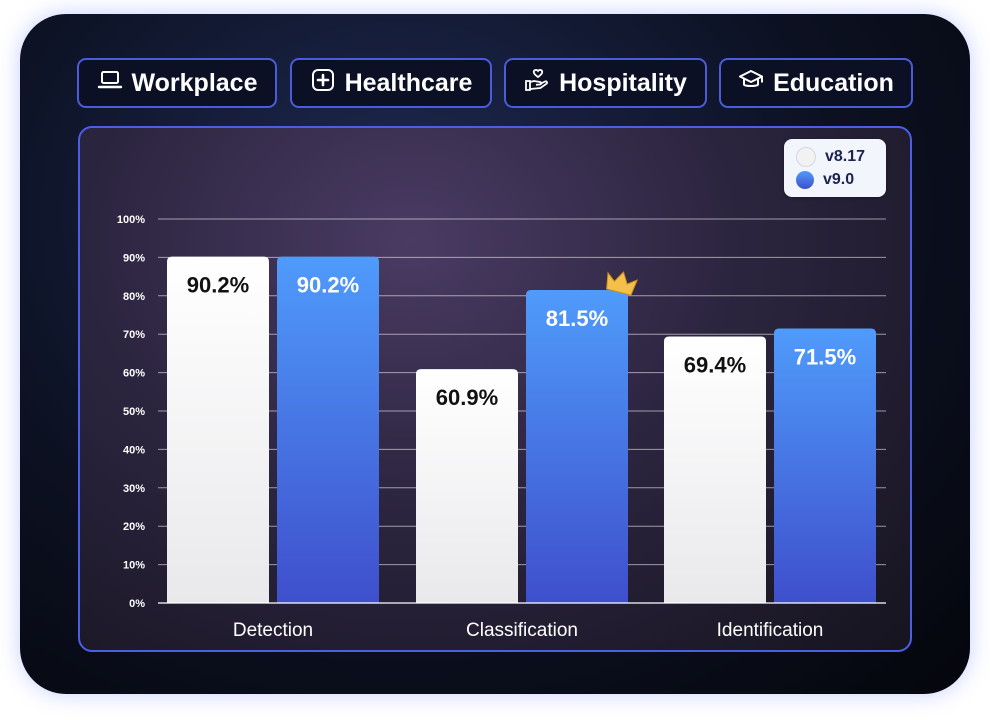  Describe the element at coordinates (328, 429) in the screenshot. I see `bar-v90-detection` at that location.